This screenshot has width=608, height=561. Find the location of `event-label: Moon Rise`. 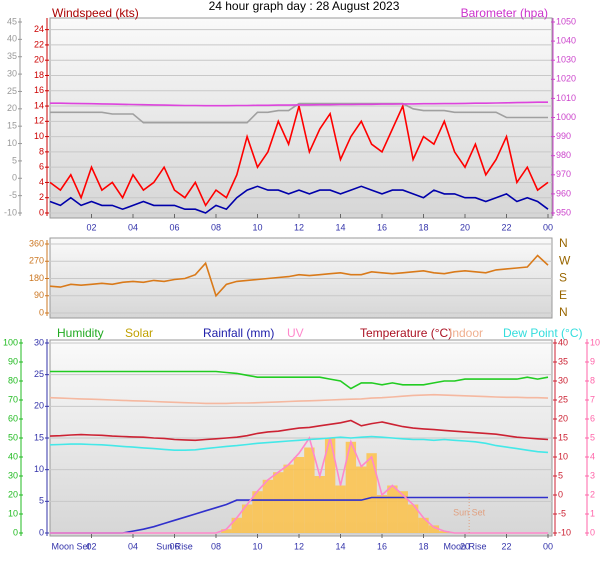

event-label: Moon Rise is located at coordinates (464, 546).